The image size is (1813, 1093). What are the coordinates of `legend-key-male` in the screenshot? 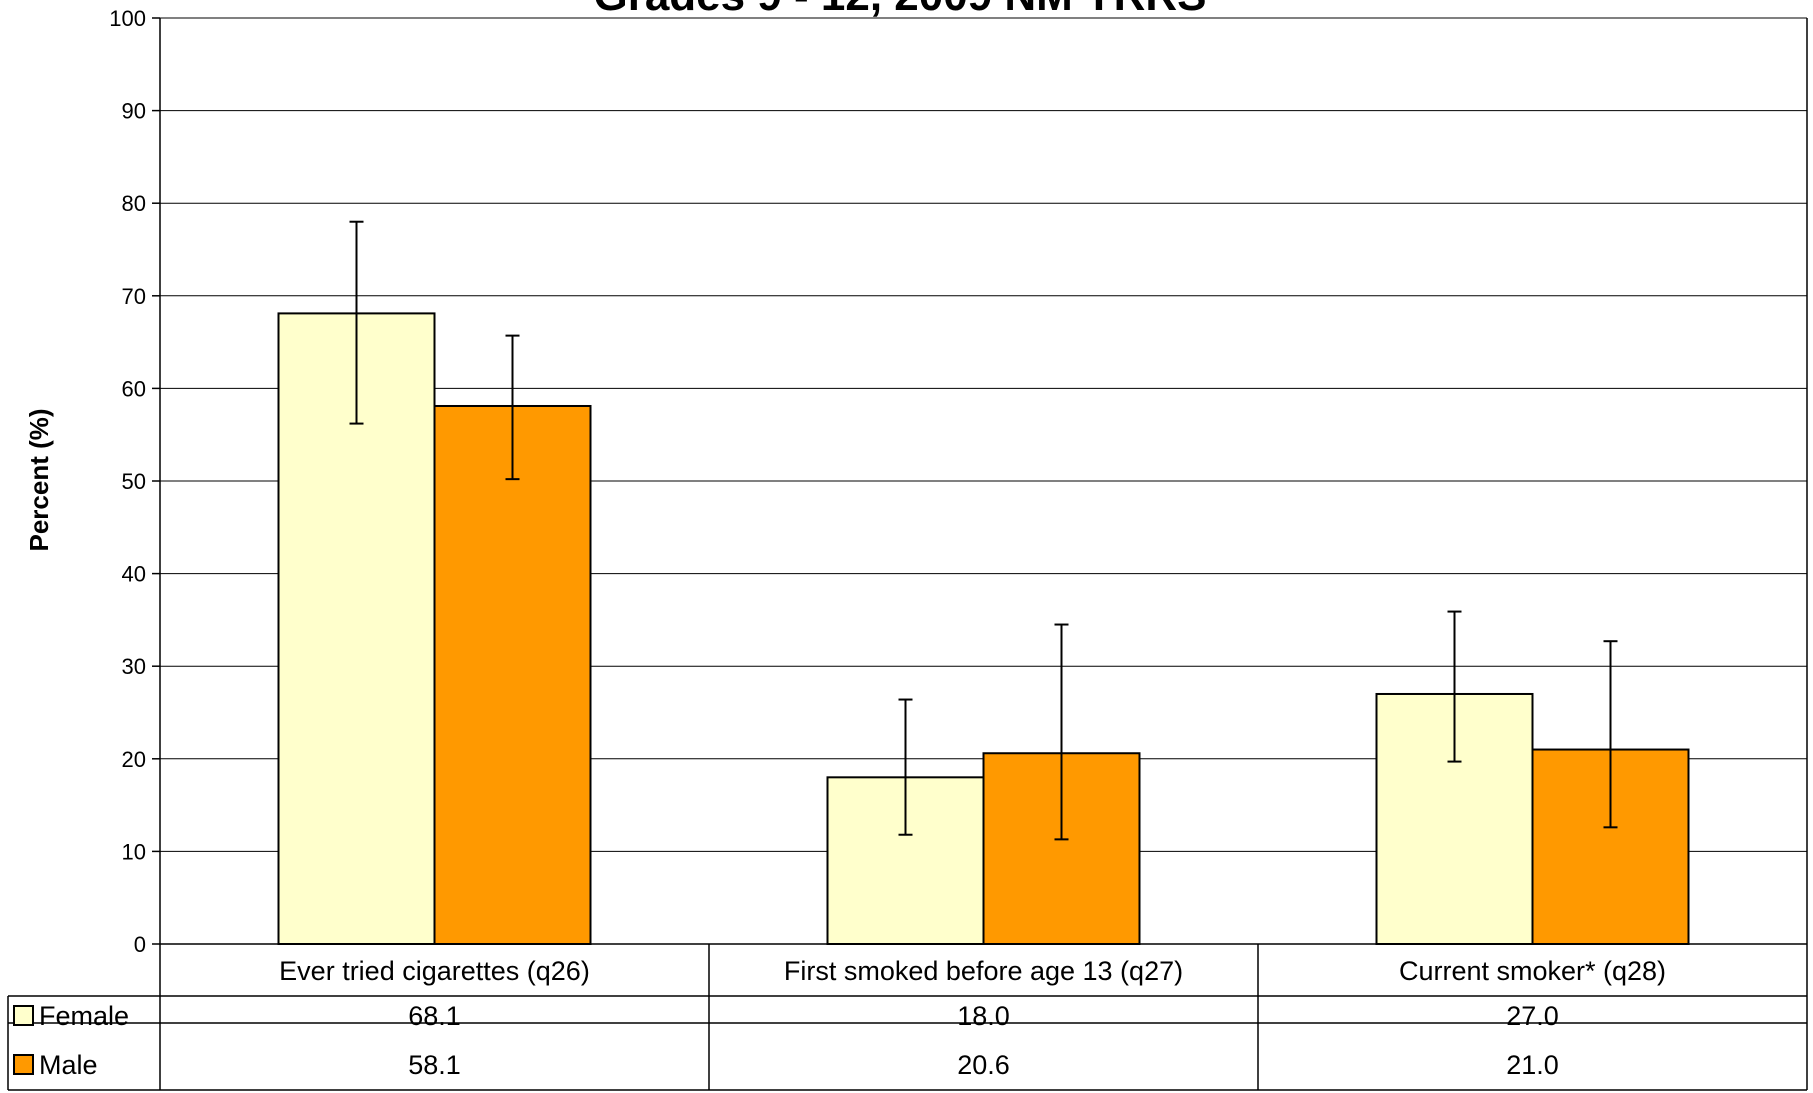 It's located at (23, 1064).